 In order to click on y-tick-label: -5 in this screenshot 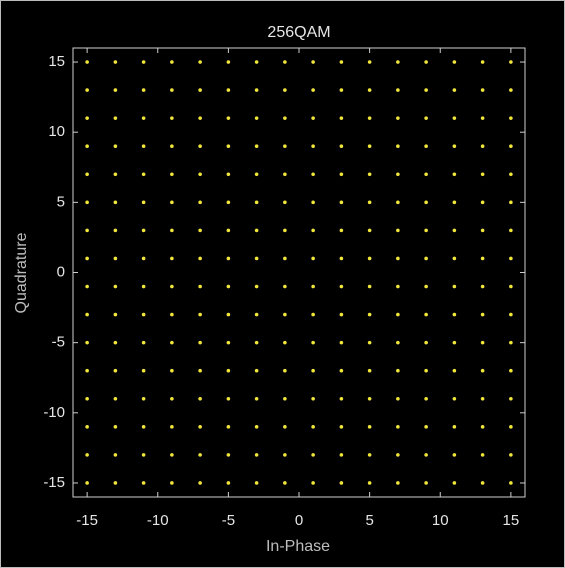, I will do `click(58, 342)`.